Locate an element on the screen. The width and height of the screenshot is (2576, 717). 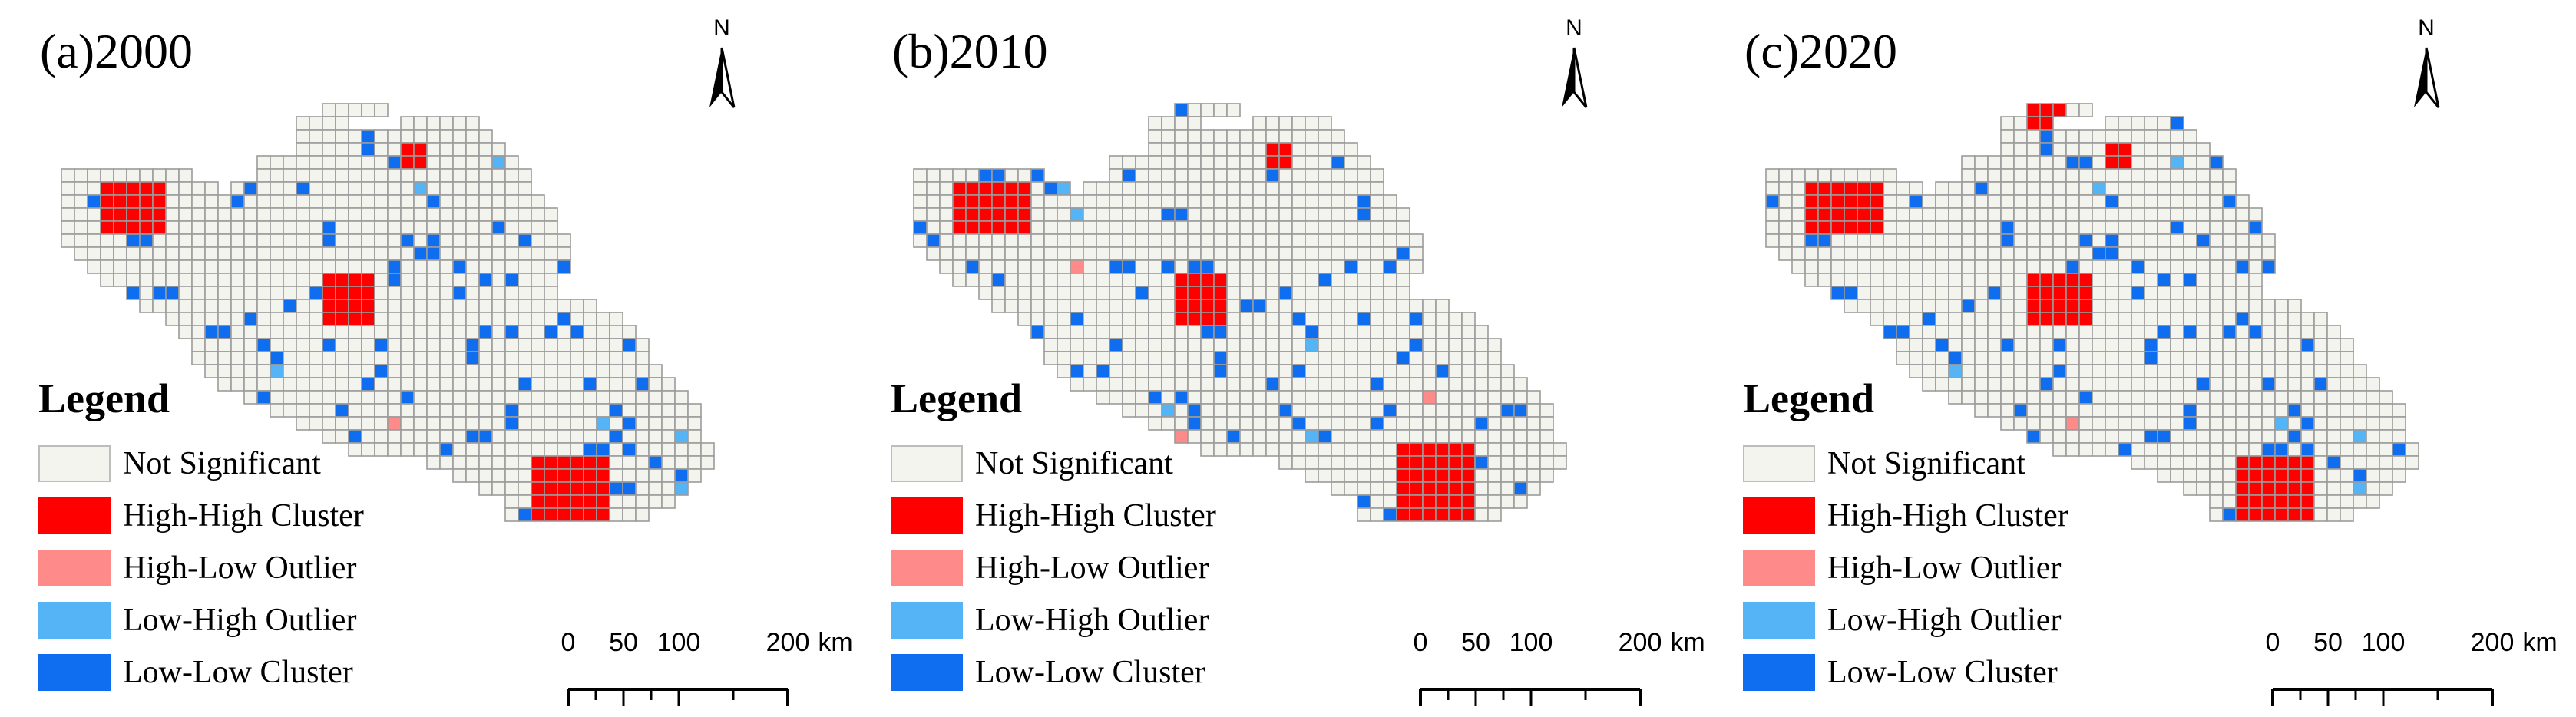
legend-item-high-high: High-High Cluster is located at coordinates (201, 516).